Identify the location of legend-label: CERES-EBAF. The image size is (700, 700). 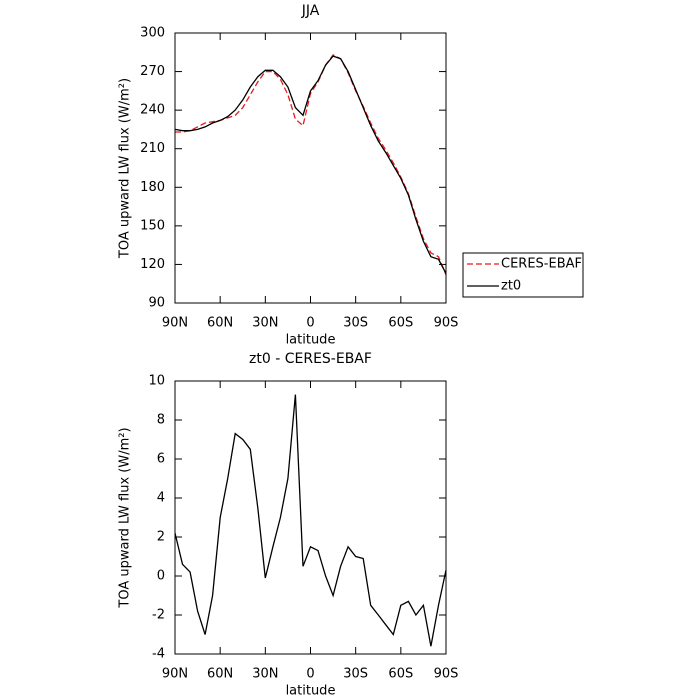
(541, 264).